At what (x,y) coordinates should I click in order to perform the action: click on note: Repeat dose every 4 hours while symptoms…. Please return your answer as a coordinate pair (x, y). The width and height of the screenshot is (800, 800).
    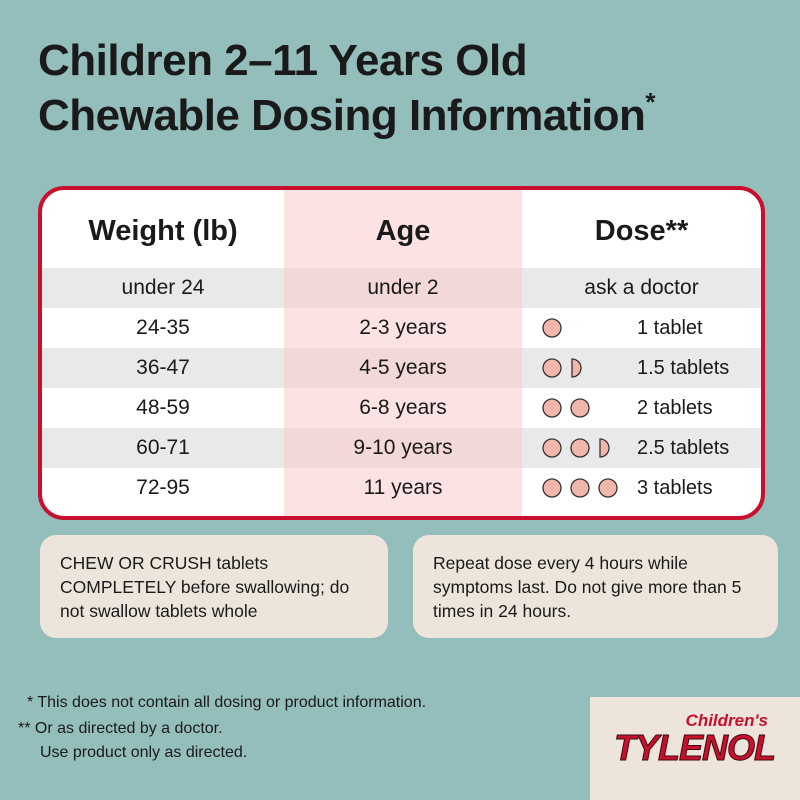
    Looking at the image, I should click on (595, 586).